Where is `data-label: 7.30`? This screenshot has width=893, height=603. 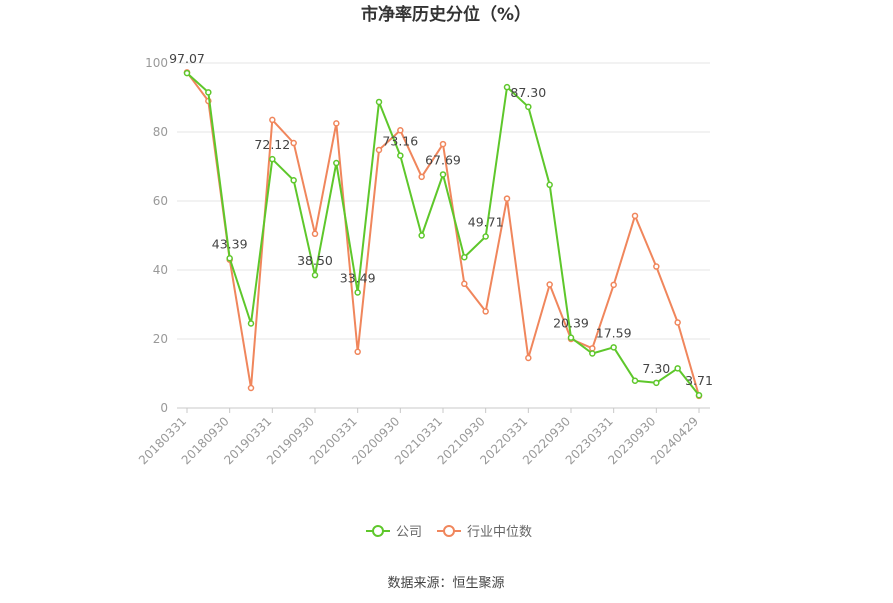 data-label: 7.30 is located at coordinates (656, 368).